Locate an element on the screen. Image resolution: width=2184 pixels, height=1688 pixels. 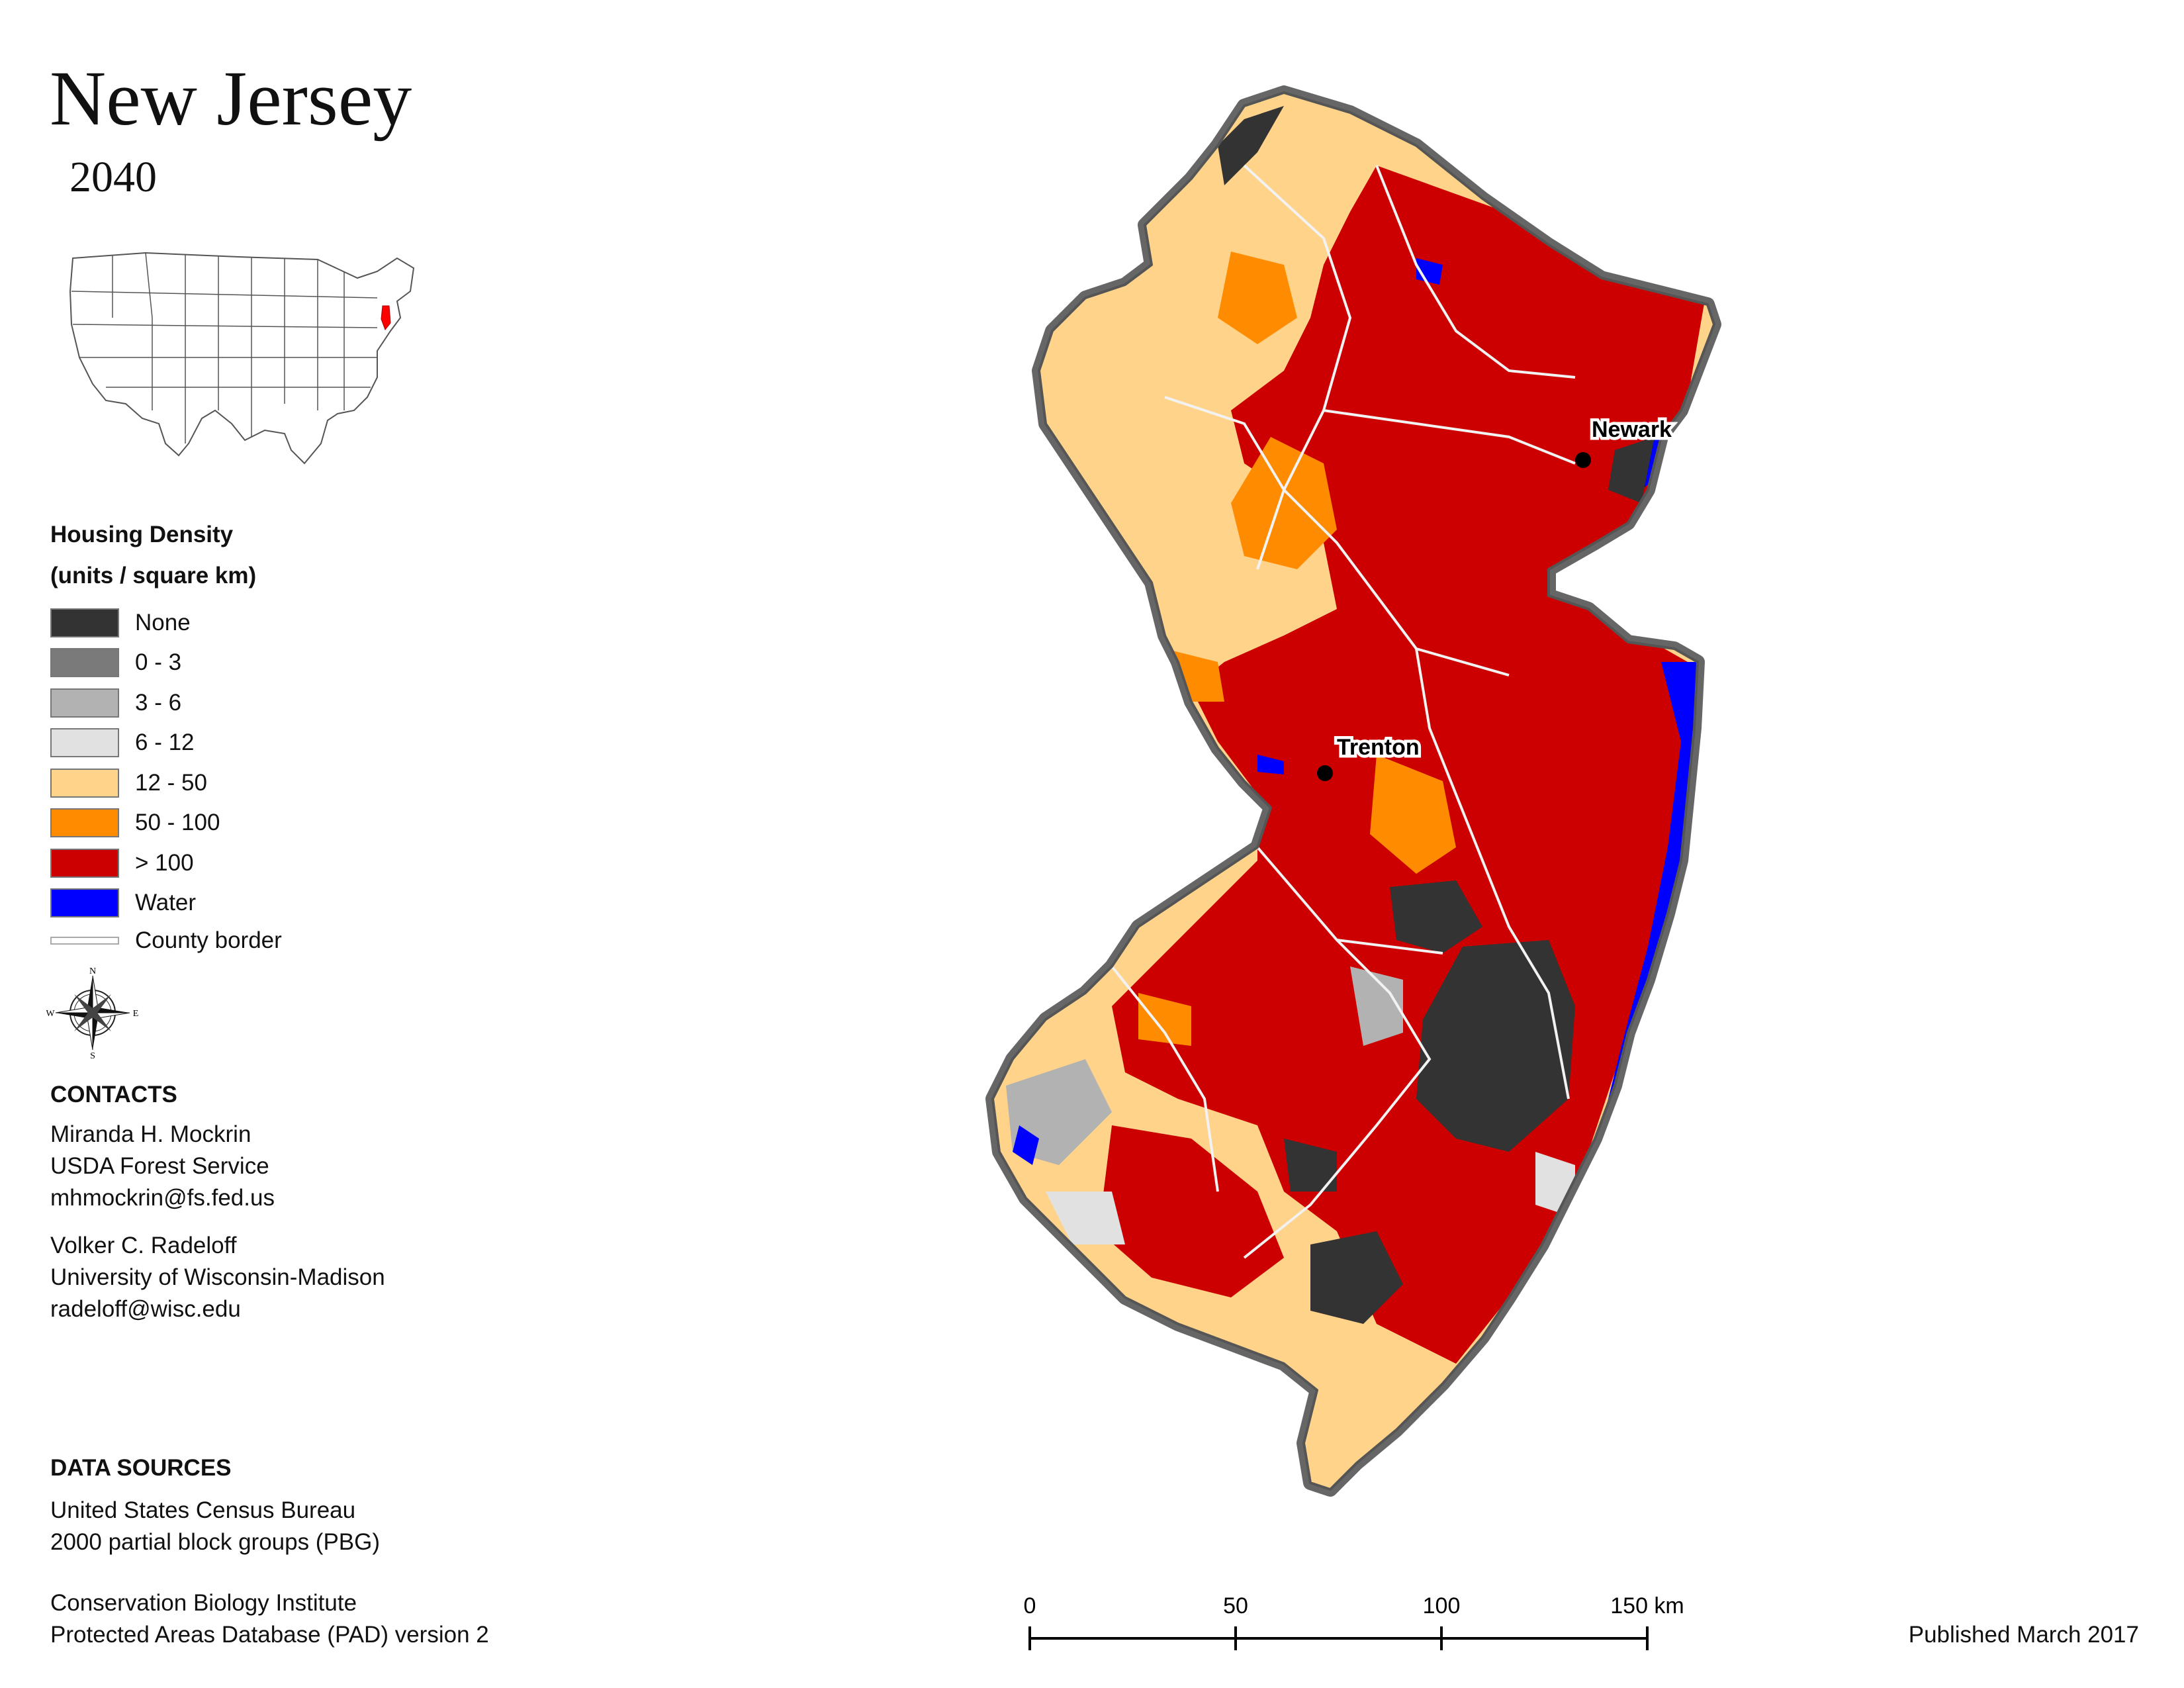
legend-label: None is located at coordinates (163, 622).